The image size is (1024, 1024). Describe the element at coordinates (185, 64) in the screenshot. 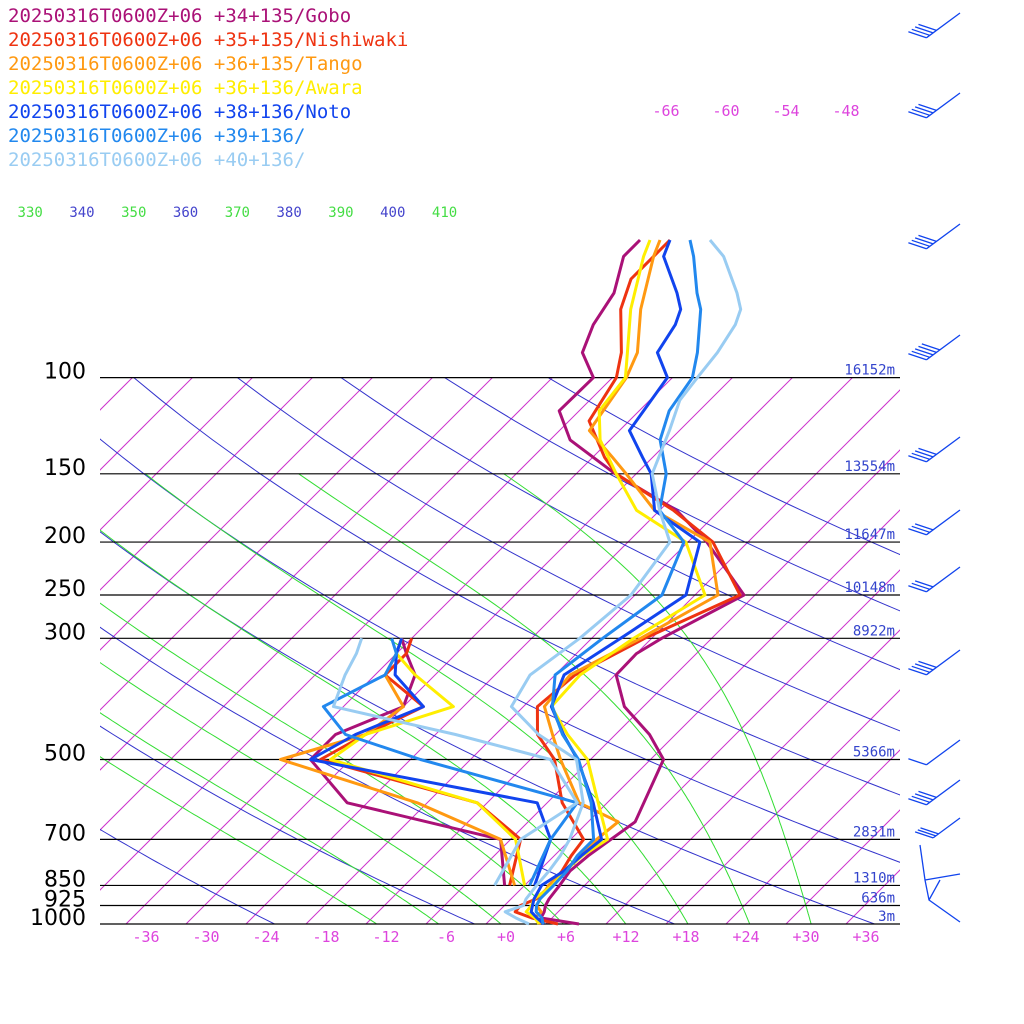

I see `legend-entry: 20250316T0600Z+06 +36+135/Tango` at that location.